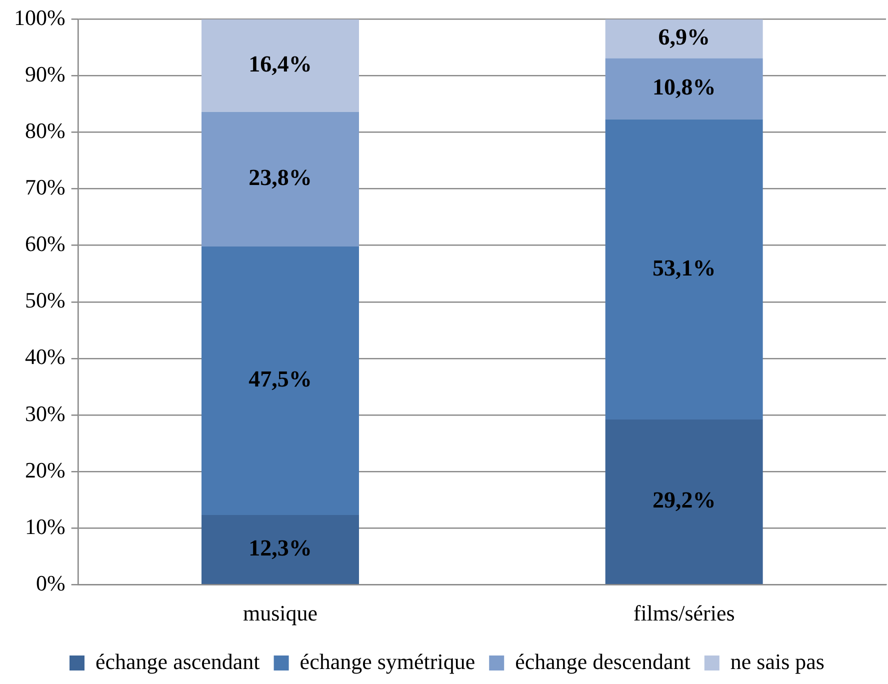 The image size is (888, 684). I want to click on data-label: 23,8%, so click(280, 177).